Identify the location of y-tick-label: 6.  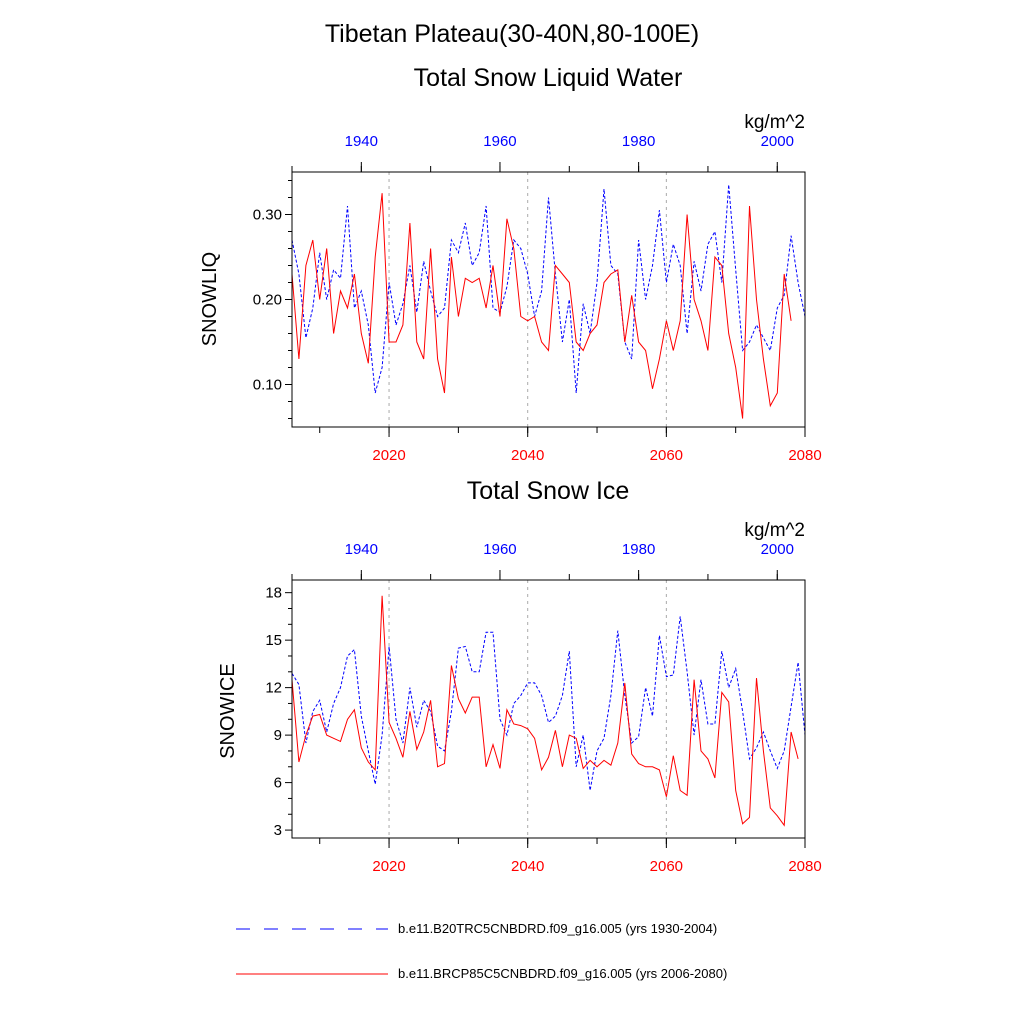
(278, 783).